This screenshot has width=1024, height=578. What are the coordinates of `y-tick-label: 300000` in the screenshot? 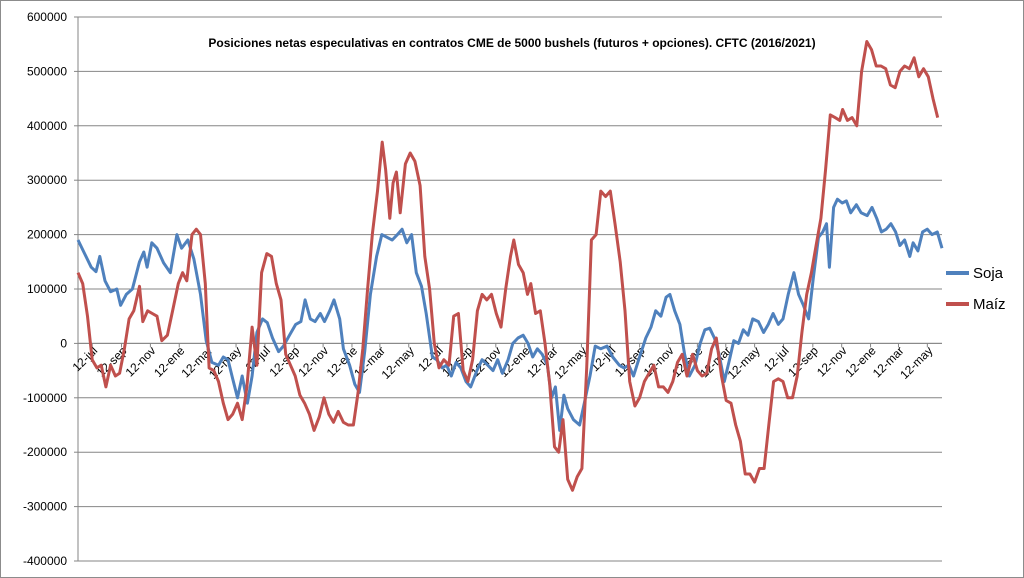 It's located at (47, 180).